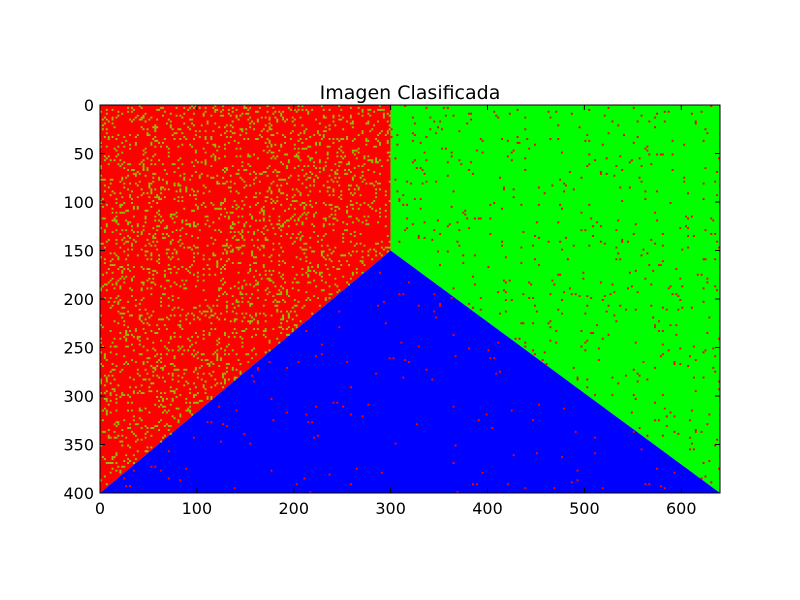 The image size is (800, 600). I want to click on x-tick-label: 400, so click(487, 508).